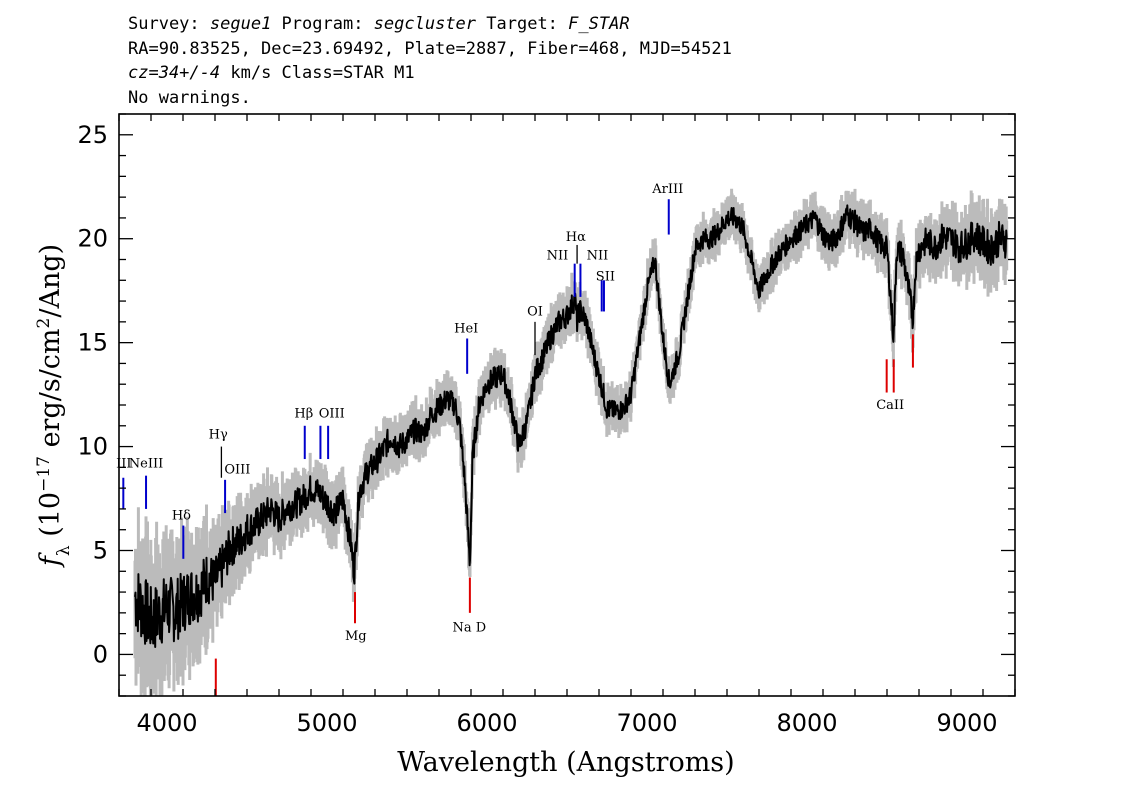 The width and height of the screenshot is (1134, 810). What do you see at coordinates (50, 281) in the screenshot?
I see `y-axis-label-c: /Ang)` at bounding box center [50, 281].